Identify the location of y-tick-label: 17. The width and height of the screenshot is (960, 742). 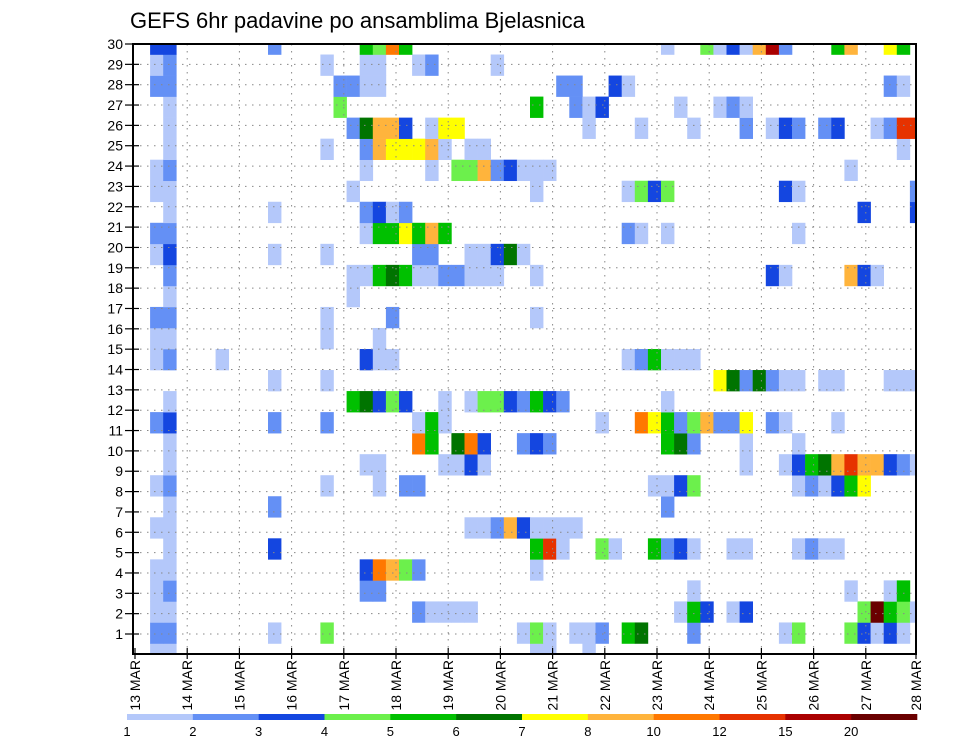
(115, 308).